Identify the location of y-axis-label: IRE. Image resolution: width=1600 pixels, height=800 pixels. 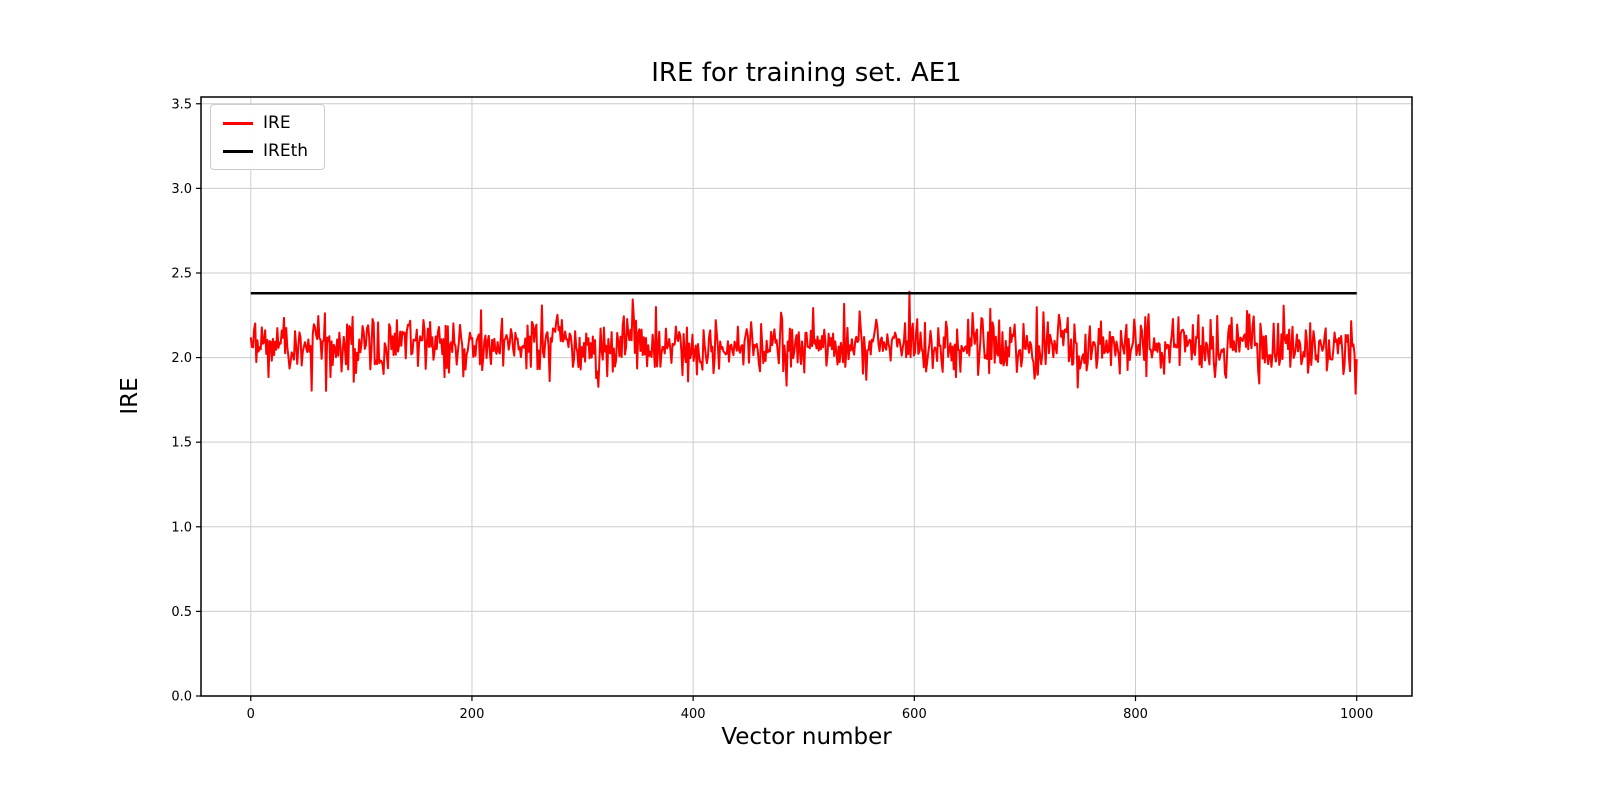
(130, 396).